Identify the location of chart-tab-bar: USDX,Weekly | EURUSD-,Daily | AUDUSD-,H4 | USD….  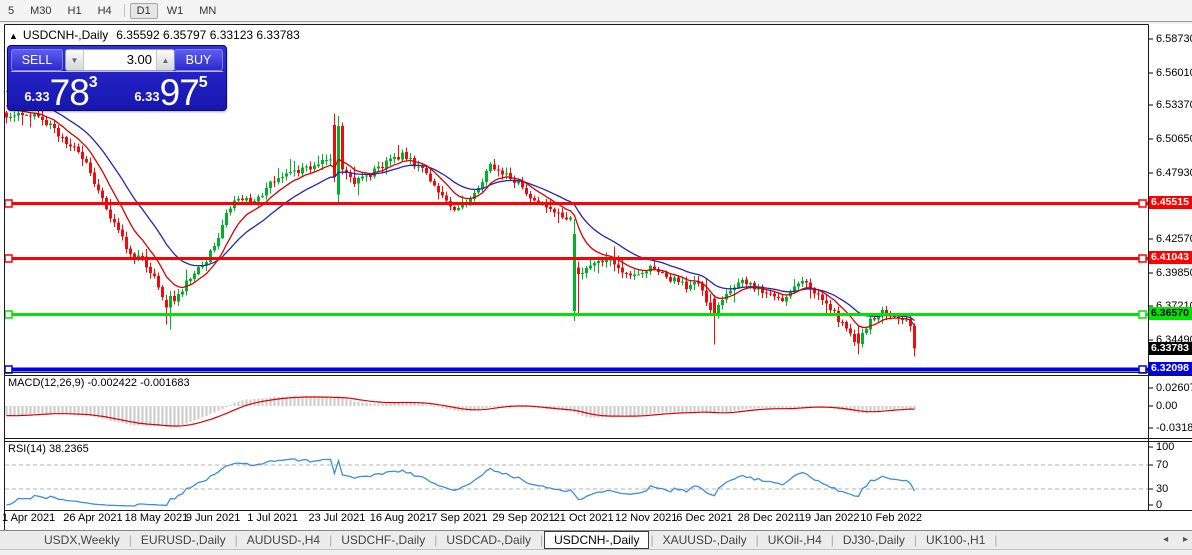
(596, 539).